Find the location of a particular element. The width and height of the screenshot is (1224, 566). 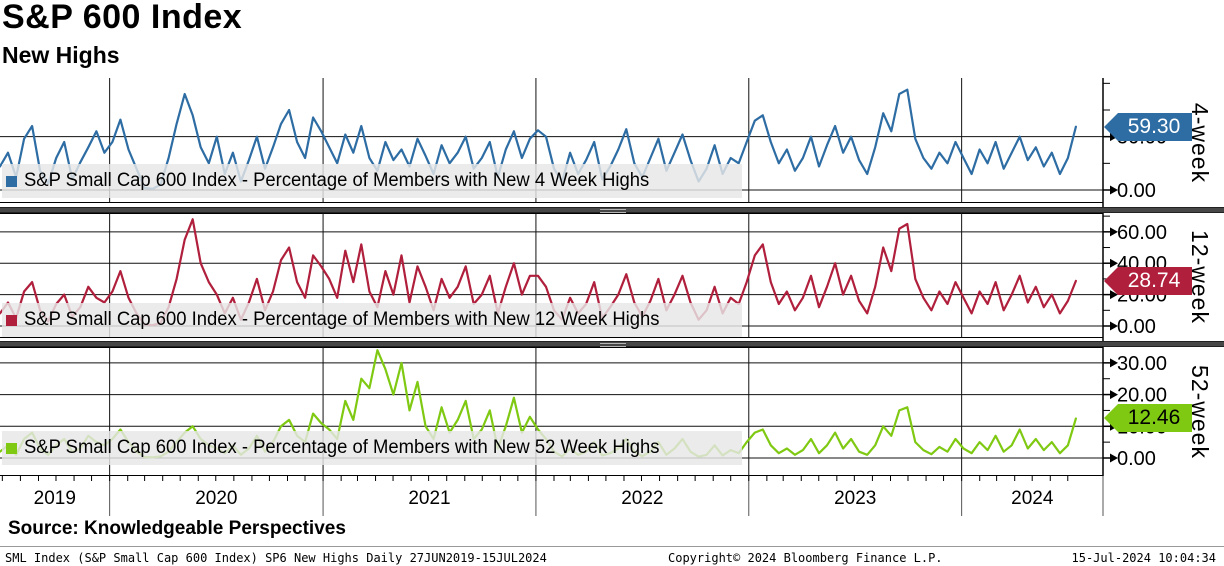

legend-swatch-4-week-icon is located at coordinates (11, 181).